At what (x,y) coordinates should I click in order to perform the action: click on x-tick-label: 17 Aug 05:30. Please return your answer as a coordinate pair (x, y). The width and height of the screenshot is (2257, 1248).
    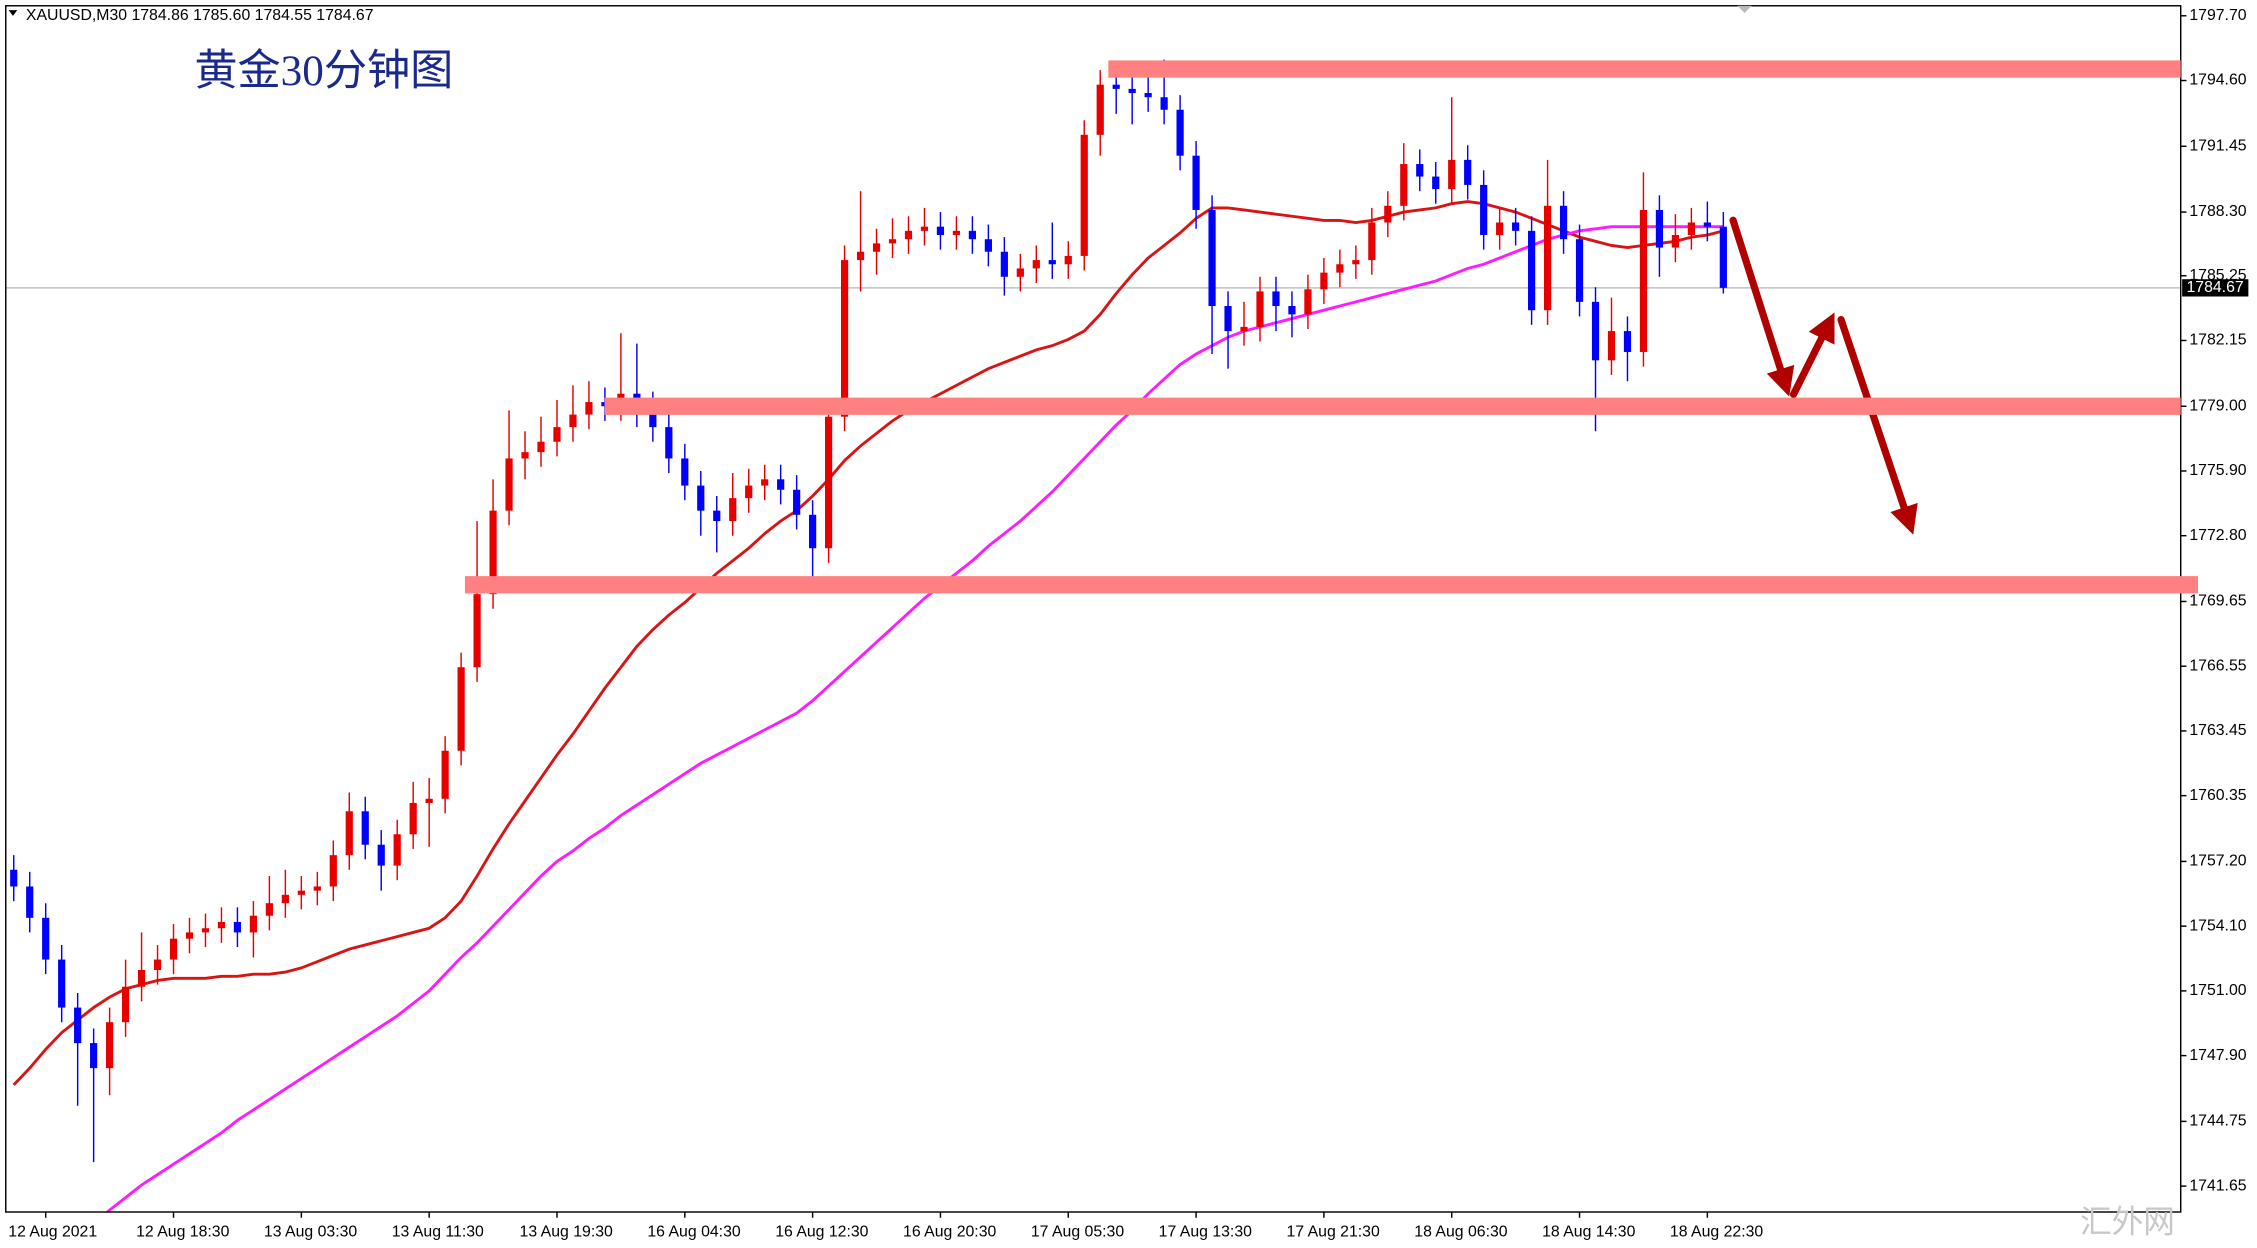
    Looking at the image, I should click on (1077, 1231).